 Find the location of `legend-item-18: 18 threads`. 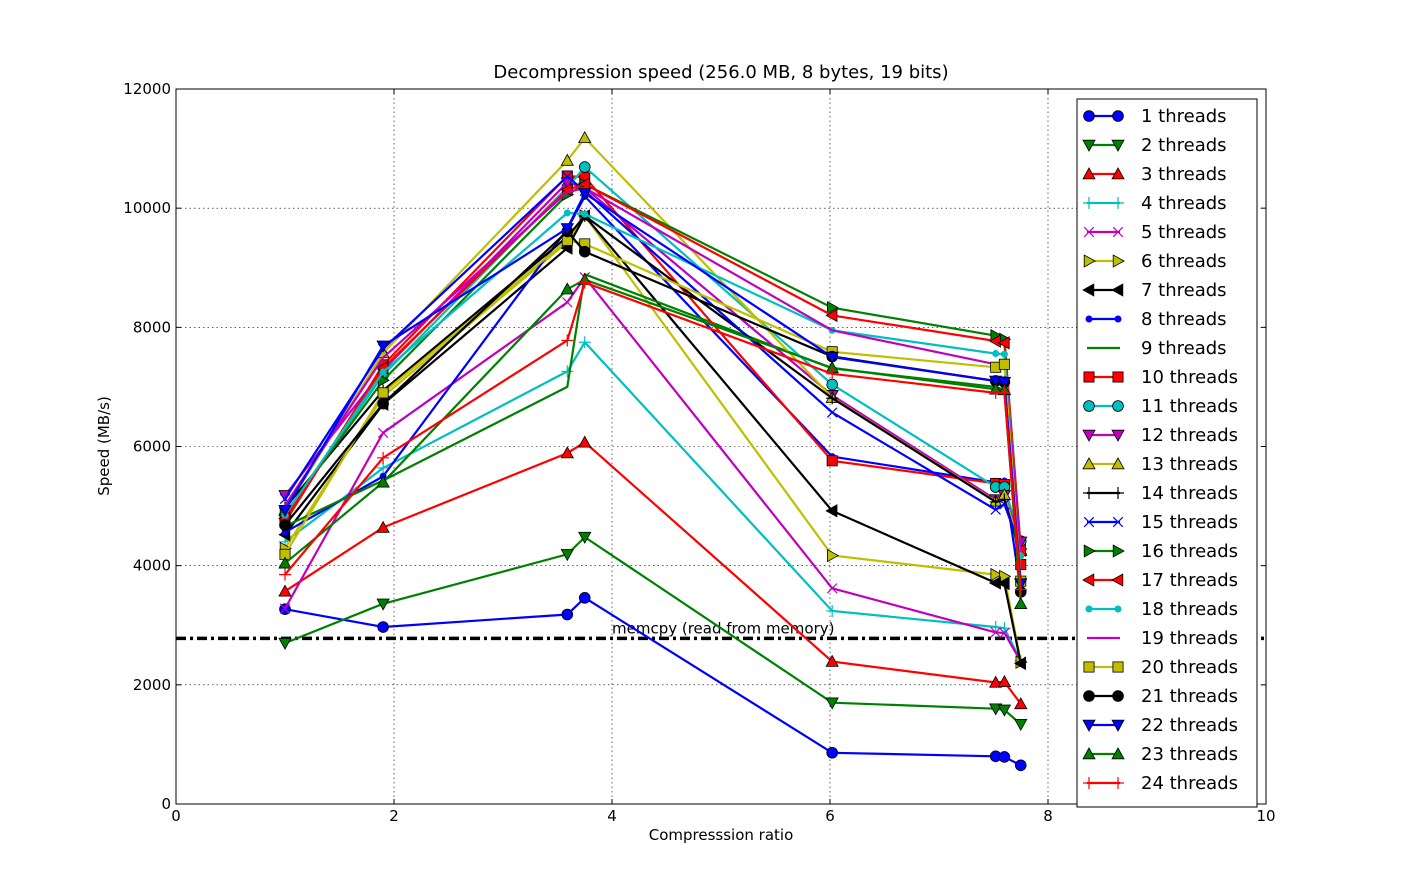

legend-item-18: 18 threads is located at coordinates (1161, 609).